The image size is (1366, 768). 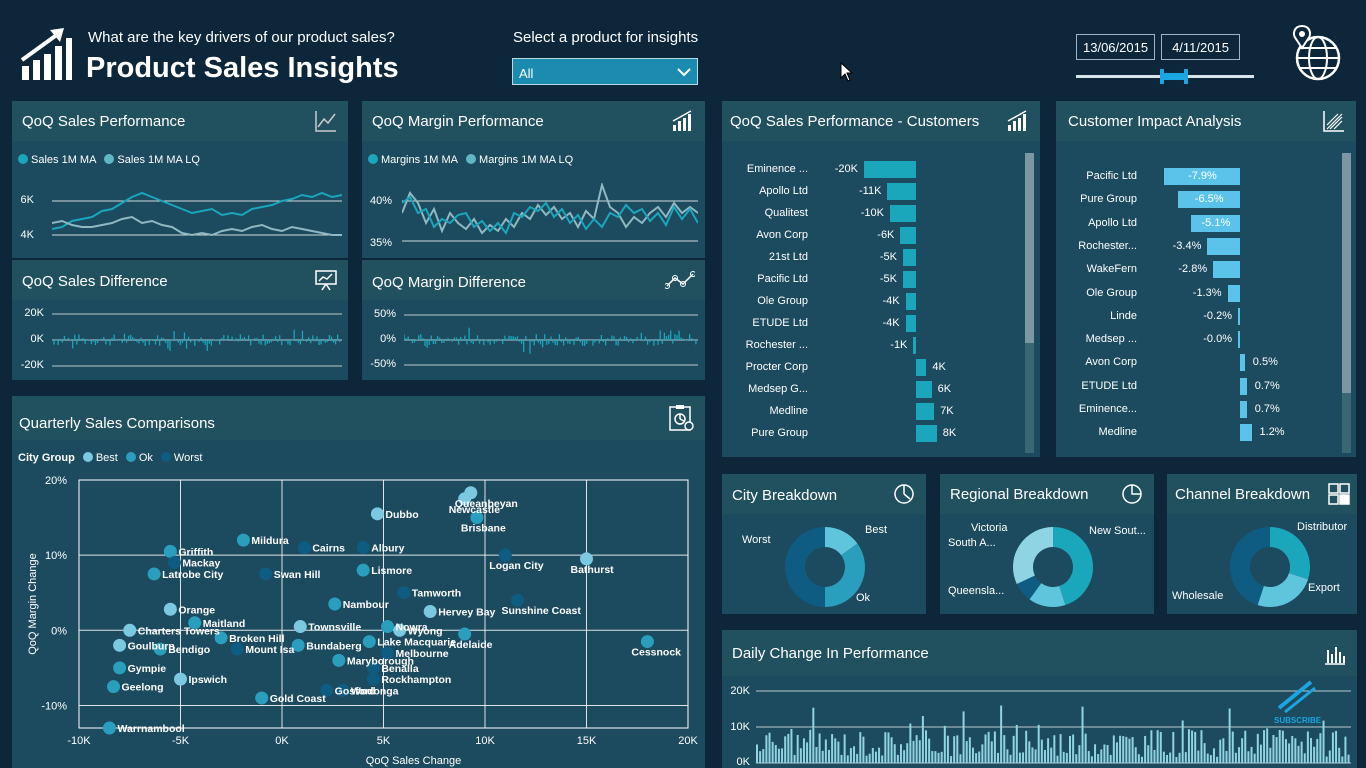 What do you see at coordinates (380, 243) in the screenshot?
I see `y-tick: 35%` at bounding box center [380, 243].